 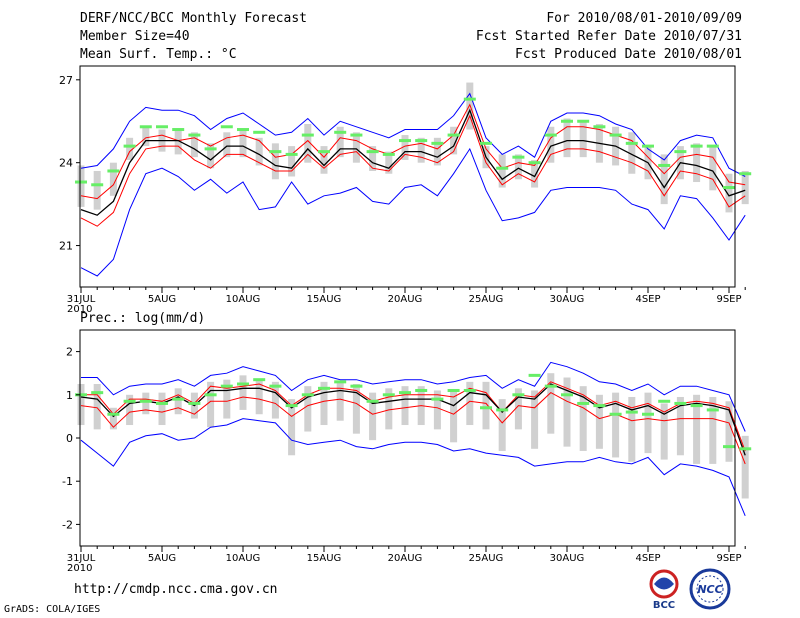 I want to click on prec-x-tick-label: 4SEP, so click(x=647, y=558).